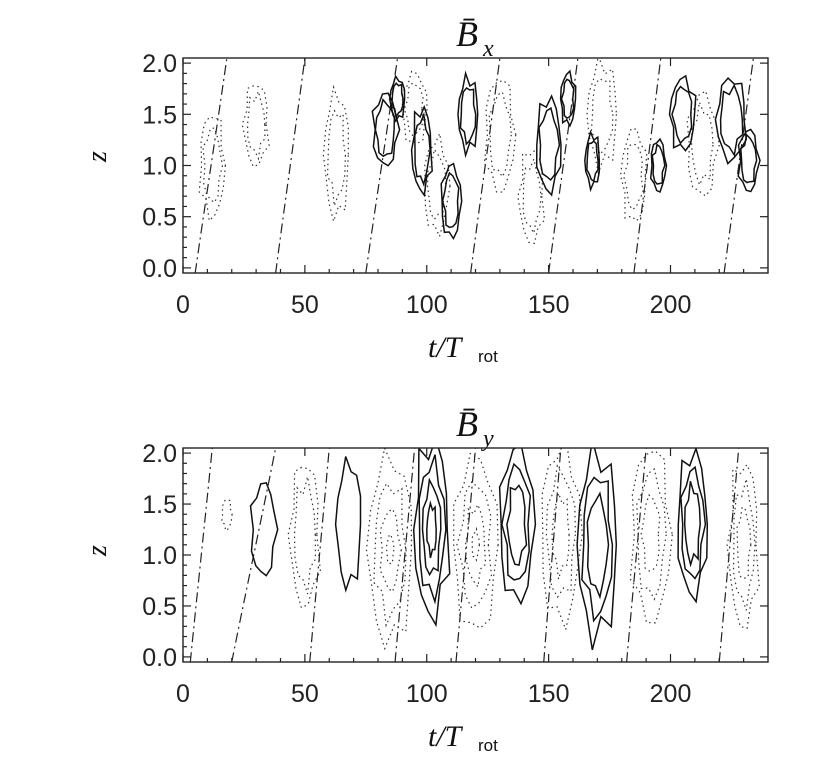 This screenshot has width=822, height=776. I want to click on x-tick-label: 200, so click(671, 694).